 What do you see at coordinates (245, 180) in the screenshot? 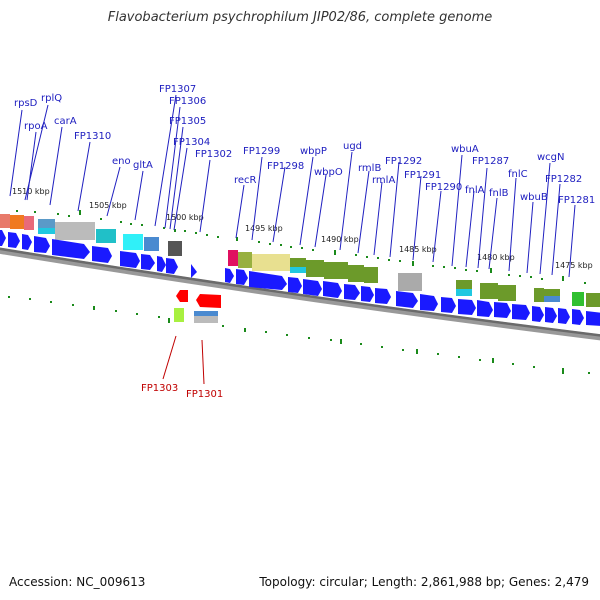
I see `gene-label-recR: recR` at bounding box center [245, 180].